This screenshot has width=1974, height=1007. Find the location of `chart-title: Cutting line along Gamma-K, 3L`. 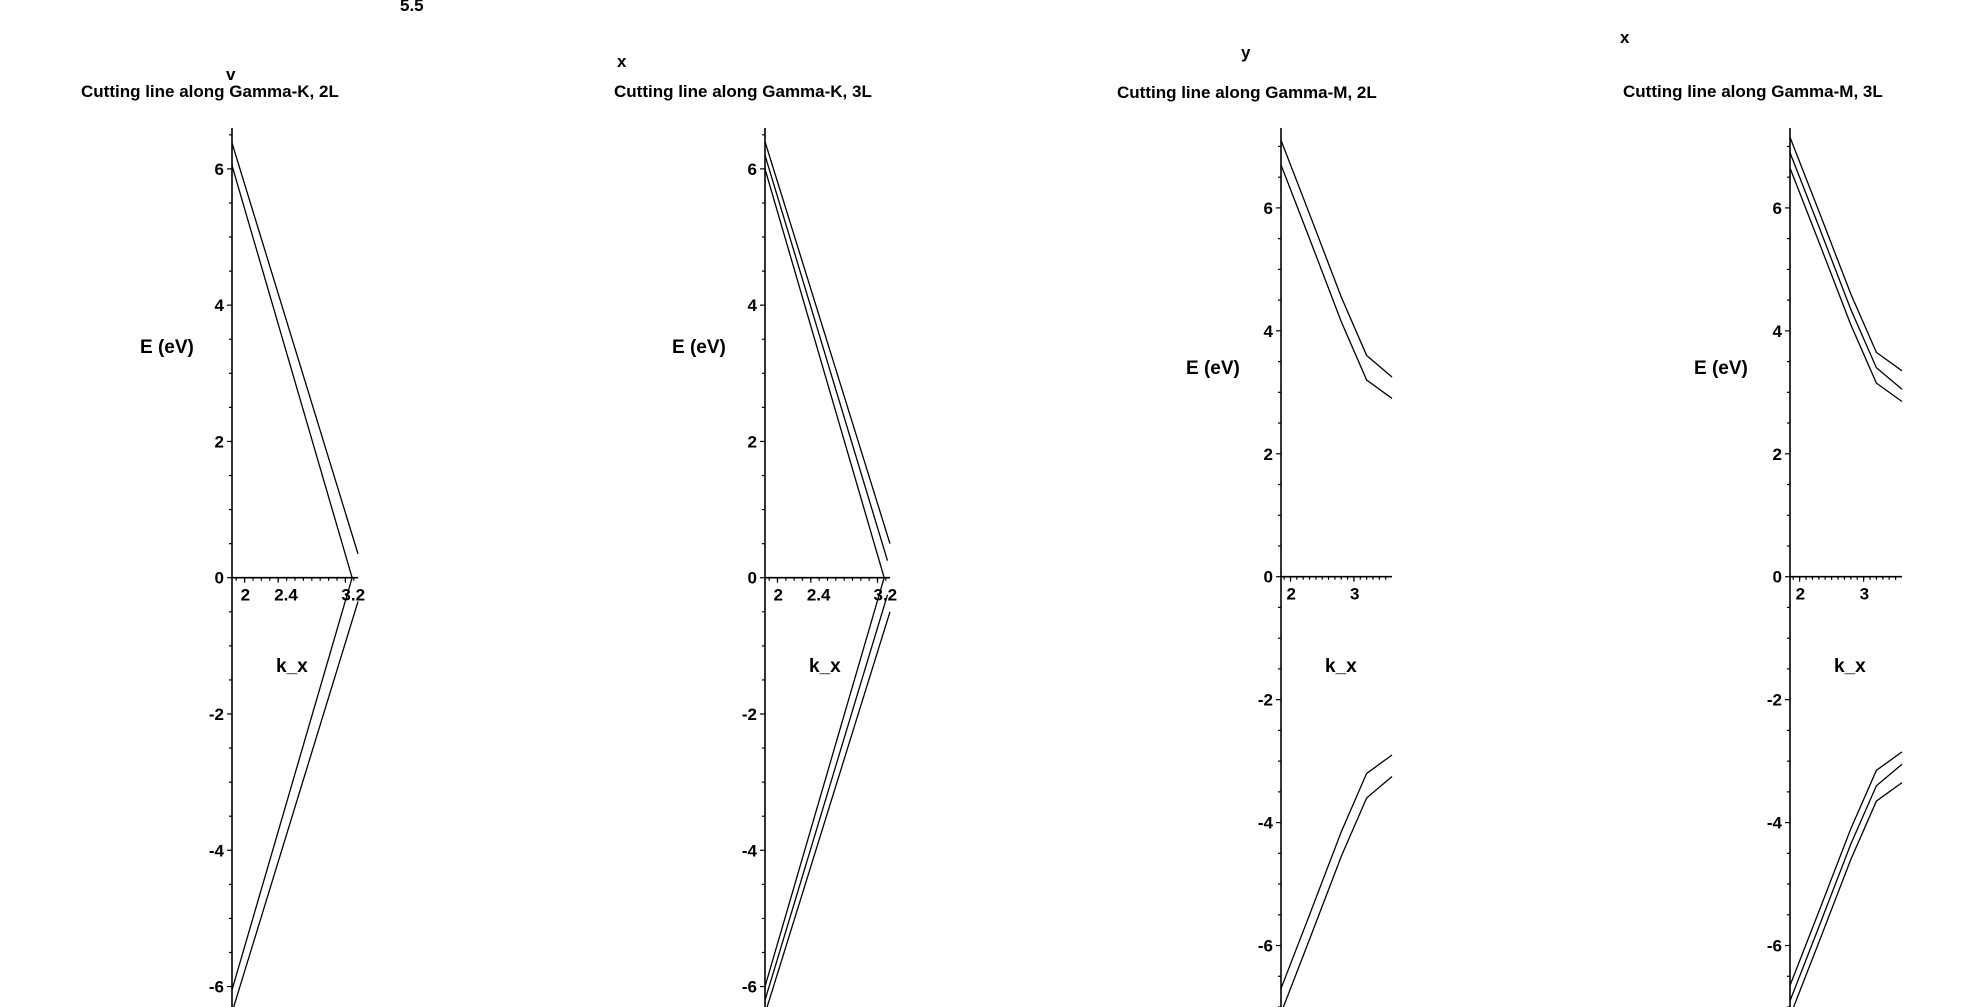

chart-title: Cutting line along Gamma-K, 3L is located at coordinates (743, 91).